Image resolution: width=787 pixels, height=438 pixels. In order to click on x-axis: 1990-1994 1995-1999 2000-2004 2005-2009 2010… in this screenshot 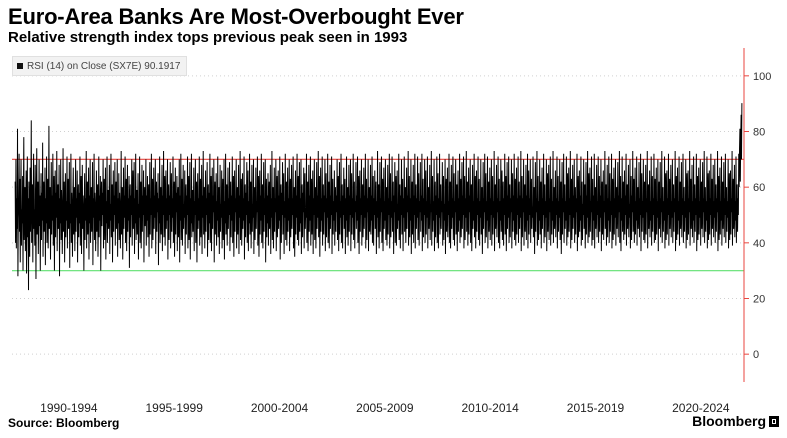, I will do `click(385, 408)`.